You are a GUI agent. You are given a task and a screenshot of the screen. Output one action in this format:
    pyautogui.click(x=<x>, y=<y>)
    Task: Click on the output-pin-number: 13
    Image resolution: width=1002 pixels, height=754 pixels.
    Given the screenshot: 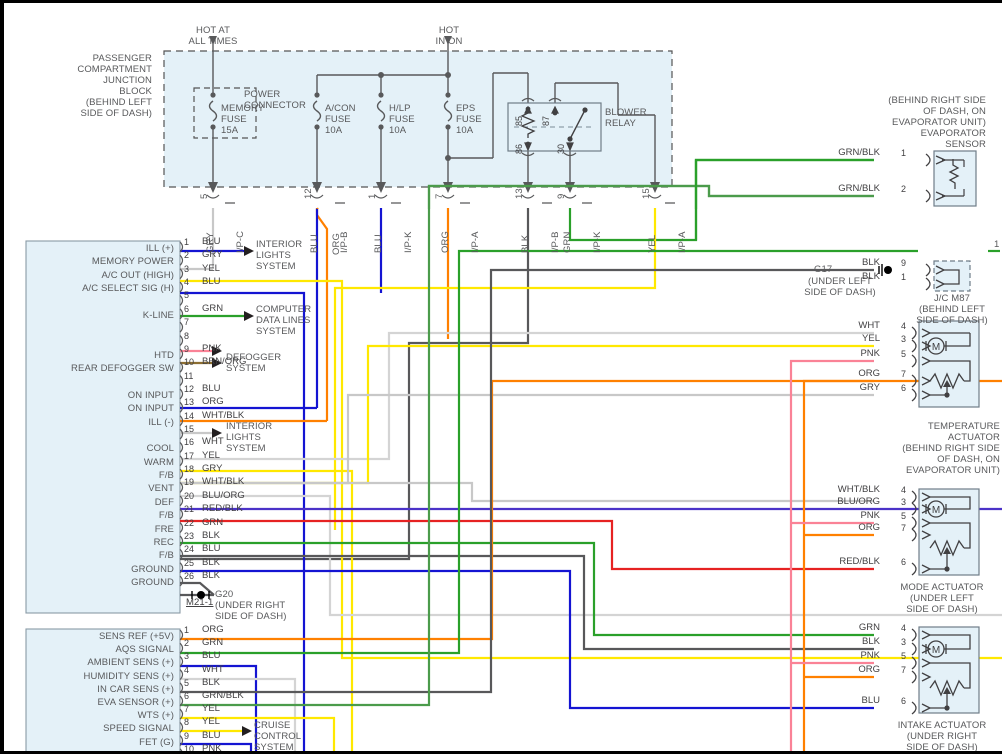 What is the action you would take?
    pyautogui.click(x=519, y=193)
    